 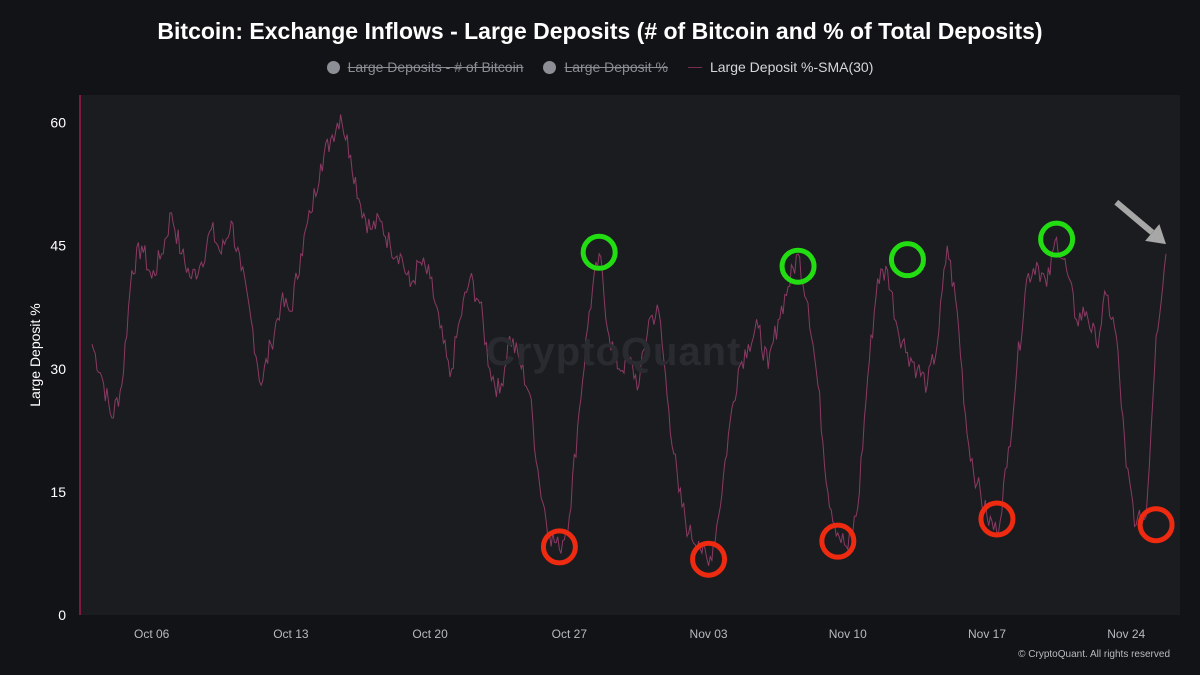 I want to click on y-tick-label: 0, so click(x=62, y=615).